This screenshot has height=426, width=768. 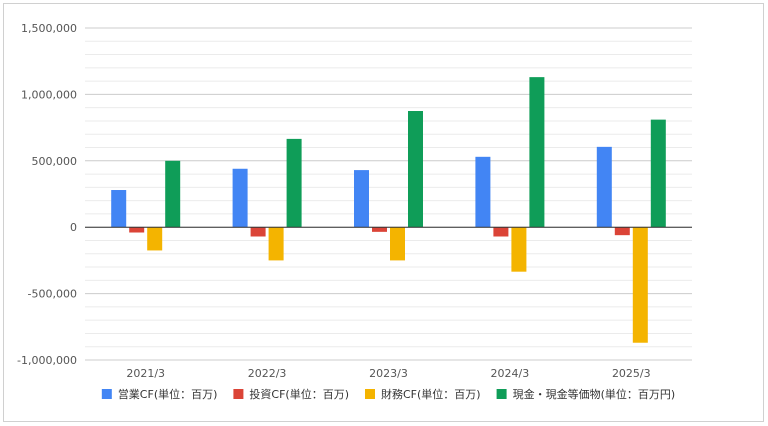 What do you see at coordinates (267, 373) in the screenshot?
I see `x-tick-label: 2022/3` at bounding box center [267, 373].